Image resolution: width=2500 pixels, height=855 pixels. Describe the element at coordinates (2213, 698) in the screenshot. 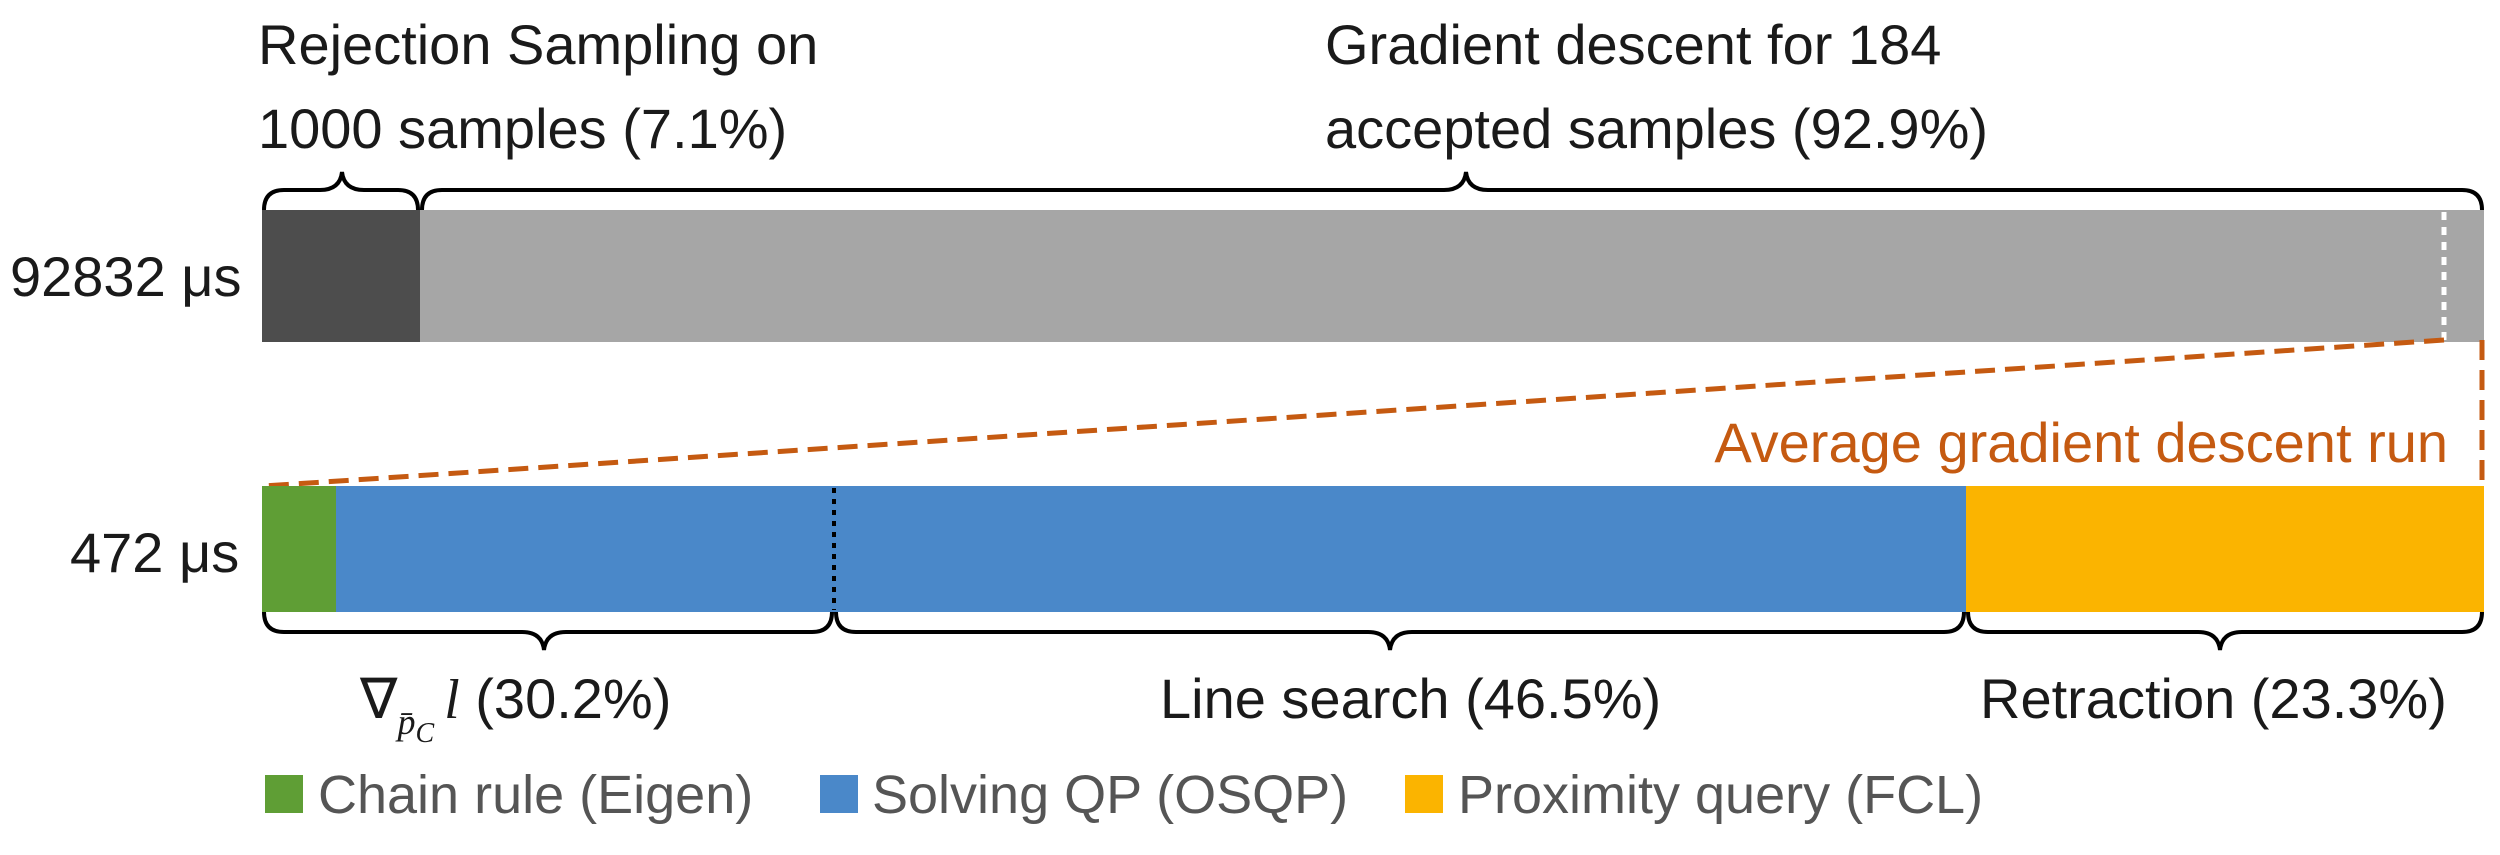

I see `retraction-label: Retraction (23.3%)` at that location.